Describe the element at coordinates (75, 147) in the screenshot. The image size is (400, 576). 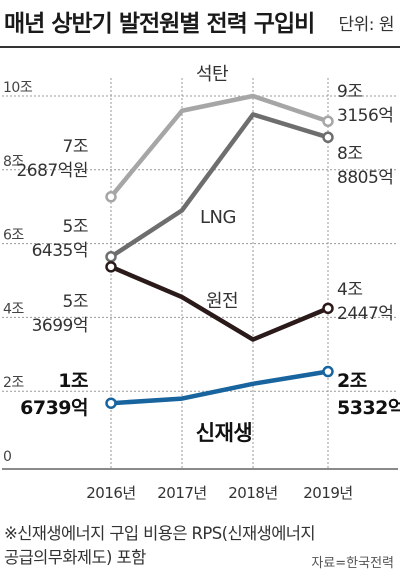
I see `start-value-label: 7조` at that location.